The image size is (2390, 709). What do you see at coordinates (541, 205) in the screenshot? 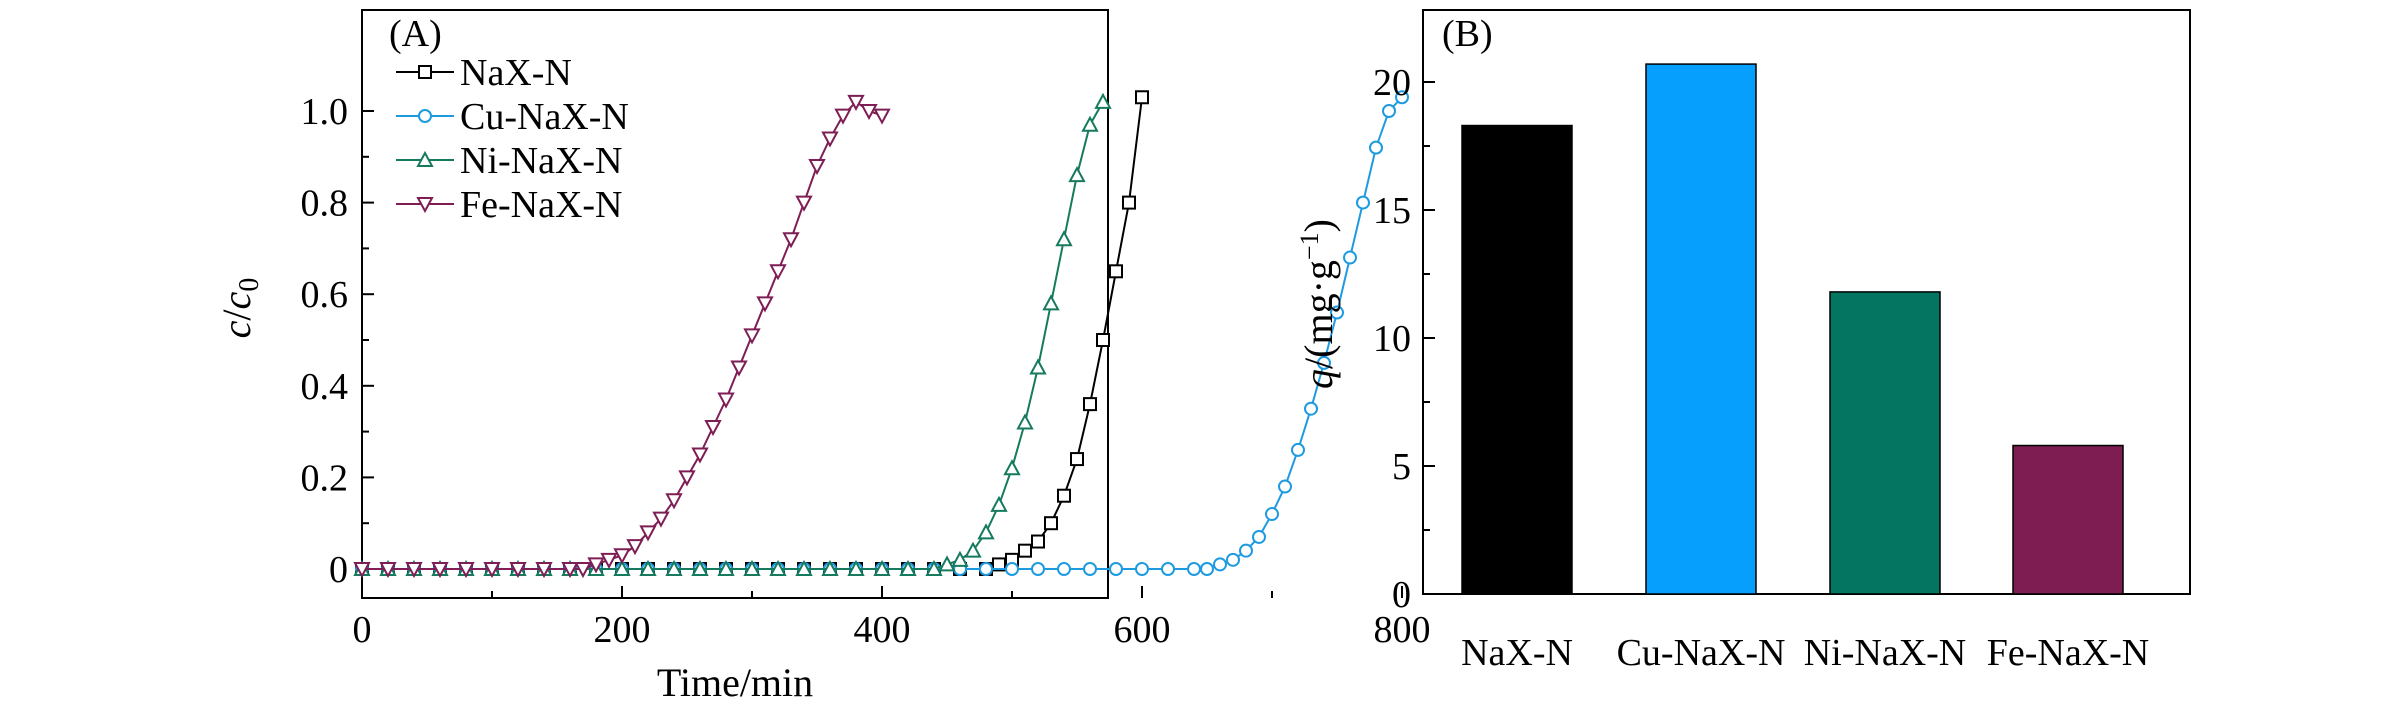
I see `legend-label: Fe-NaX-N` at bounding box center [541, 205].